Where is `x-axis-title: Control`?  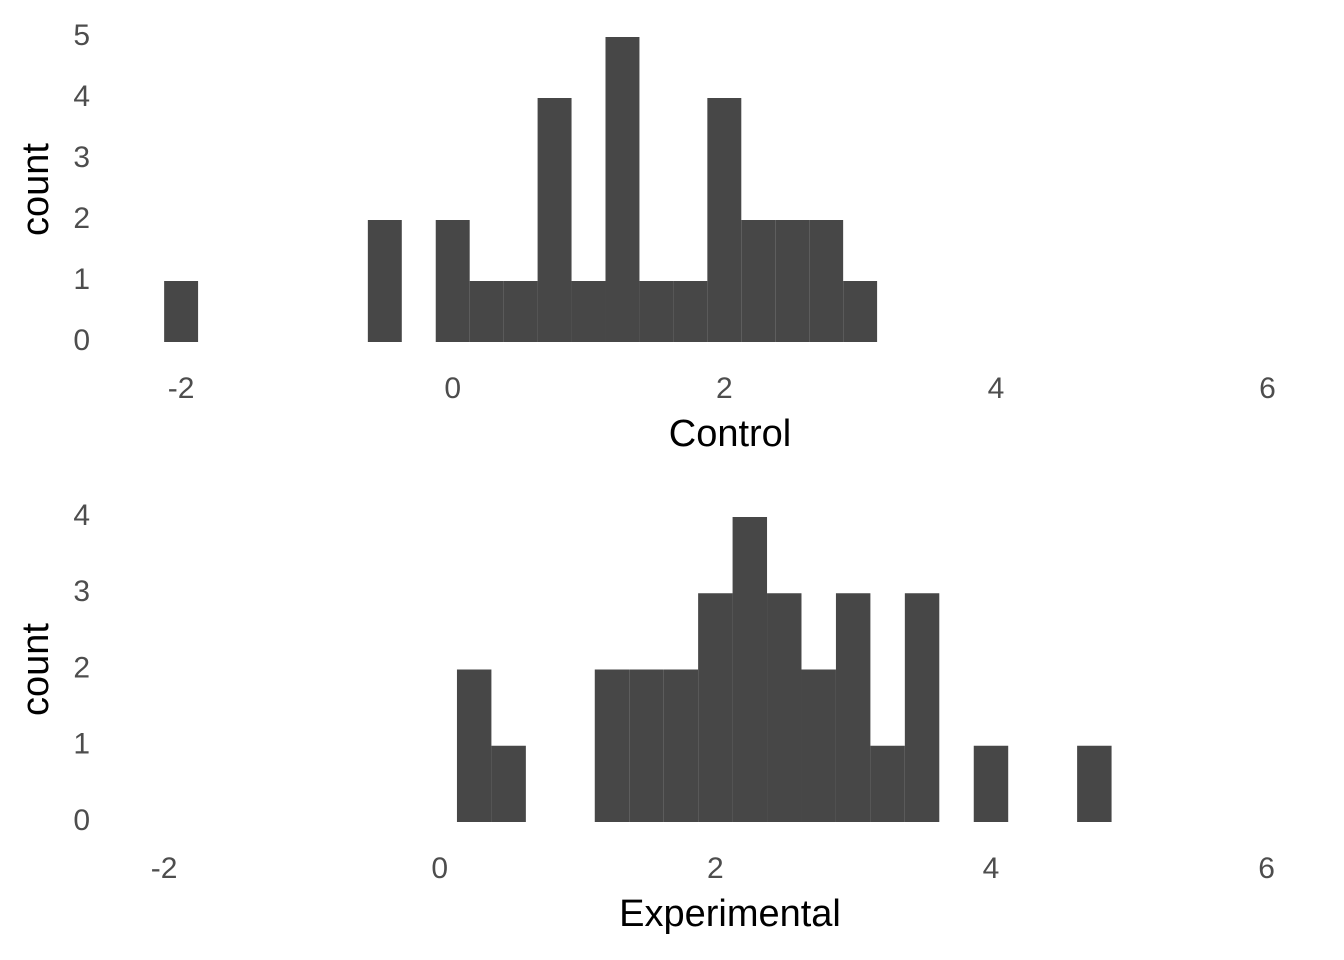
x-axis-title: Control is located at coordinates (730, 434).